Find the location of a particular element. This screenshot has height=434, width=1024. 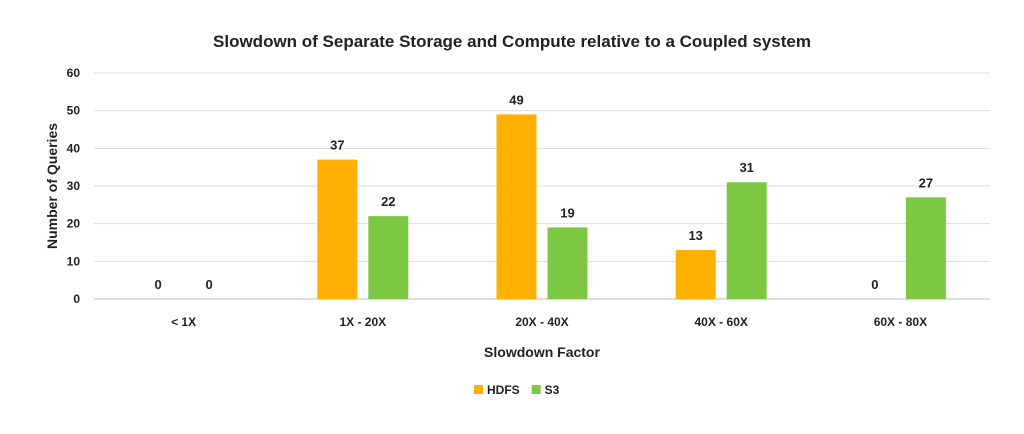

y-tick-label: 10 is located at coordinates (74, 261).